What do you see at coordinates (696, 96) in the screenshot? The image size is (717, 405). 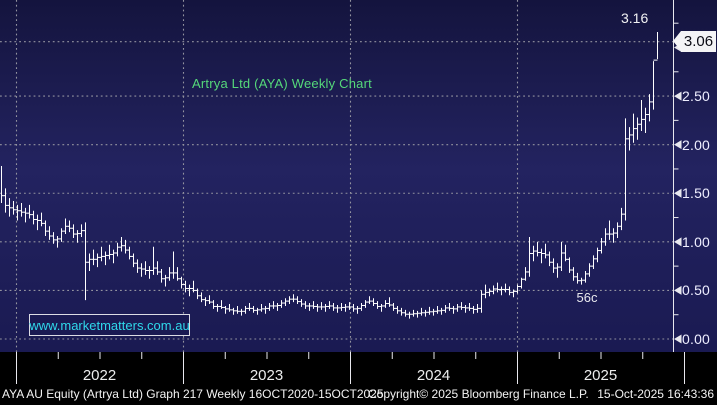 I see `y-axis-tick-label: 2.50` at bounding box center [696, 96].